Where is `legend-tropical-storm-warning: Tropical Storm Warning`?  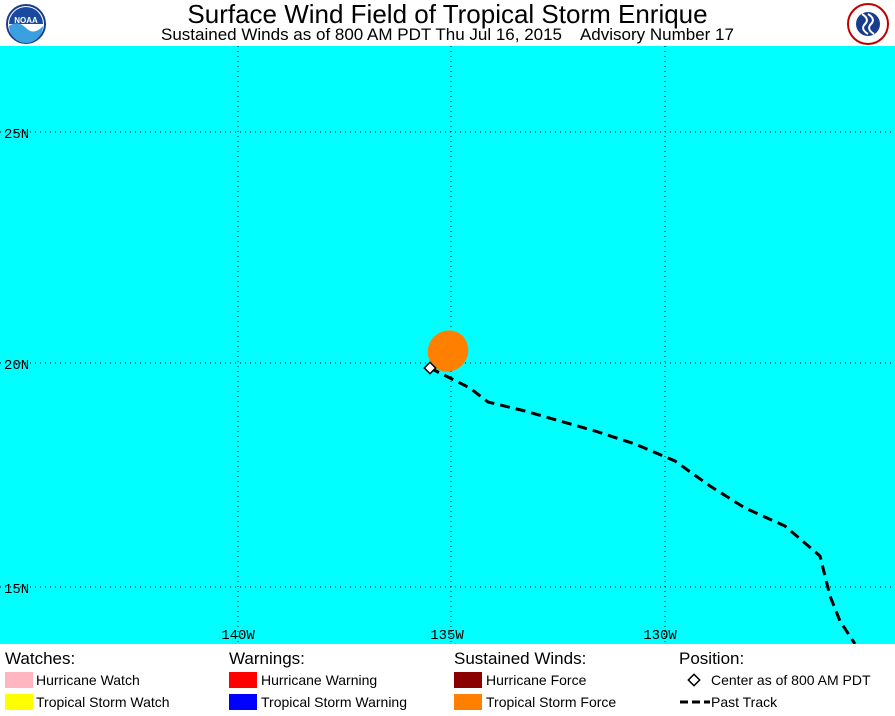 legend-tropical-storm-warning: Tropical Storm Warning is located at coordinates (334, 702).